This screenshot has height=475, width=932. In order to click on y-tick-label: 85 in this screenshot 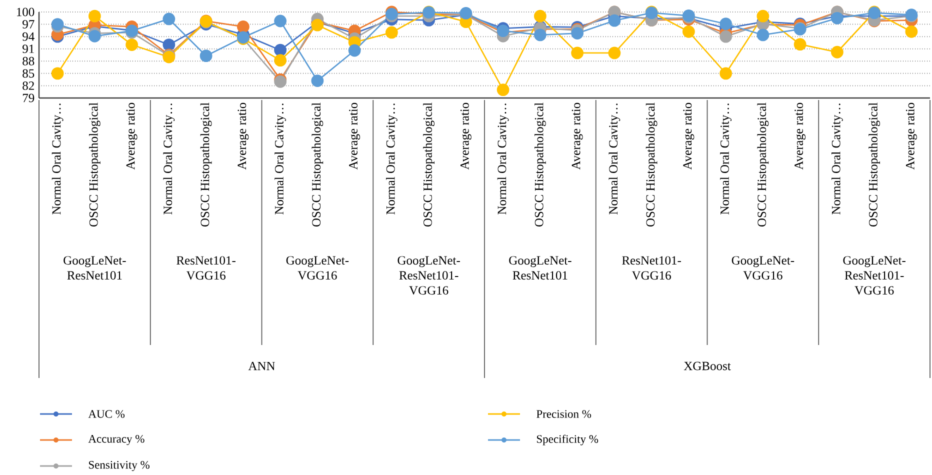, I will do `click(28, 73)`.